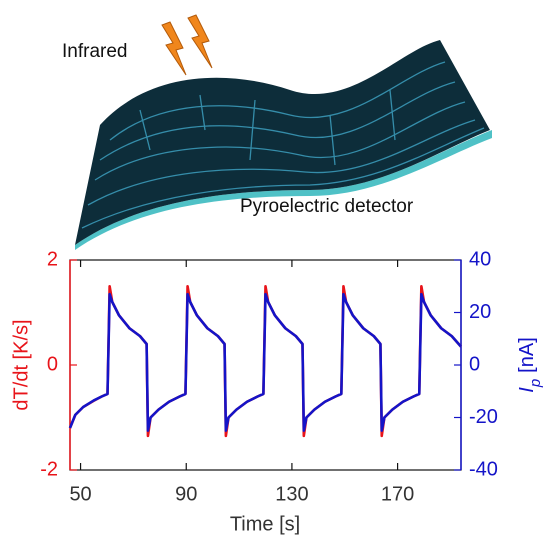 The image size is (554, 541). What do you see at coordinates (49, 469) in the screenshot?
I see `y-tick-label: -2` at bounding box center [49, 469].